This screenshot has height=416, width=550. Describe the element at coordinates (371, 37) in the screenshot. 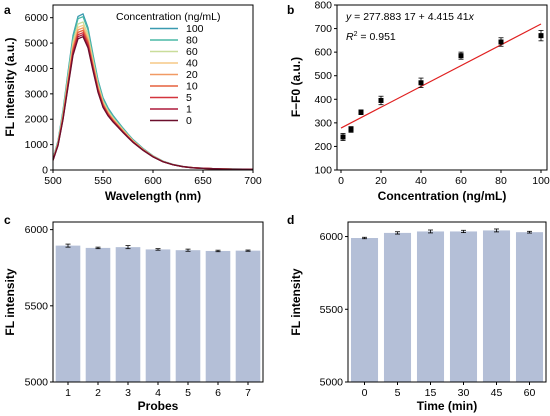

I see `r-squared: R2 = 0.951` at that location.